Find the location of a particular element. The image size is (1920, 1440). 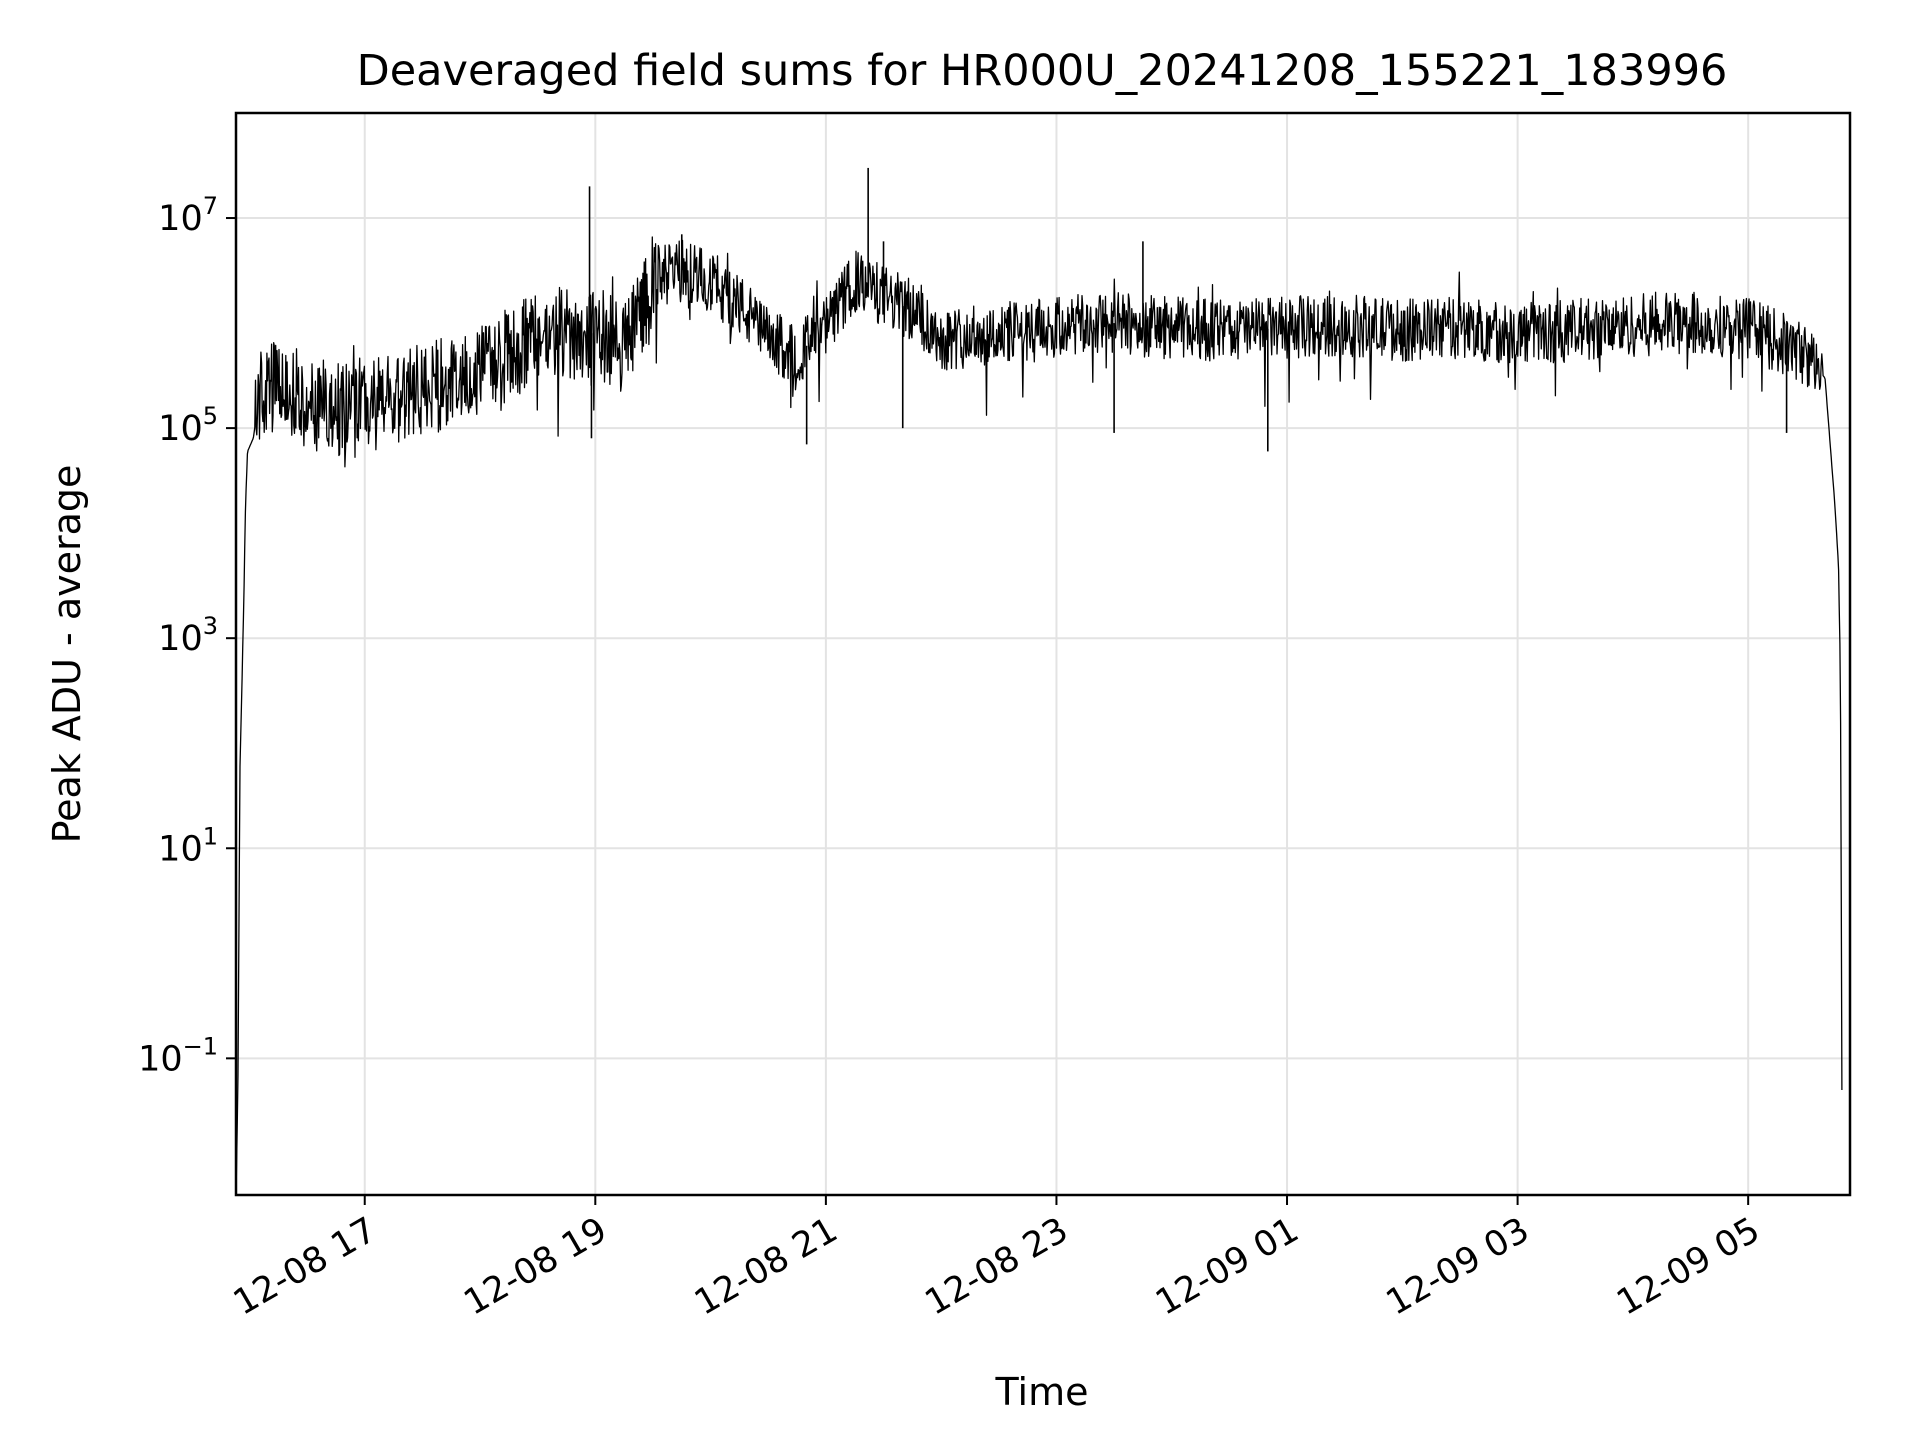

x-tick-label: 12-08 19 is located at coordinates (536, 1266).